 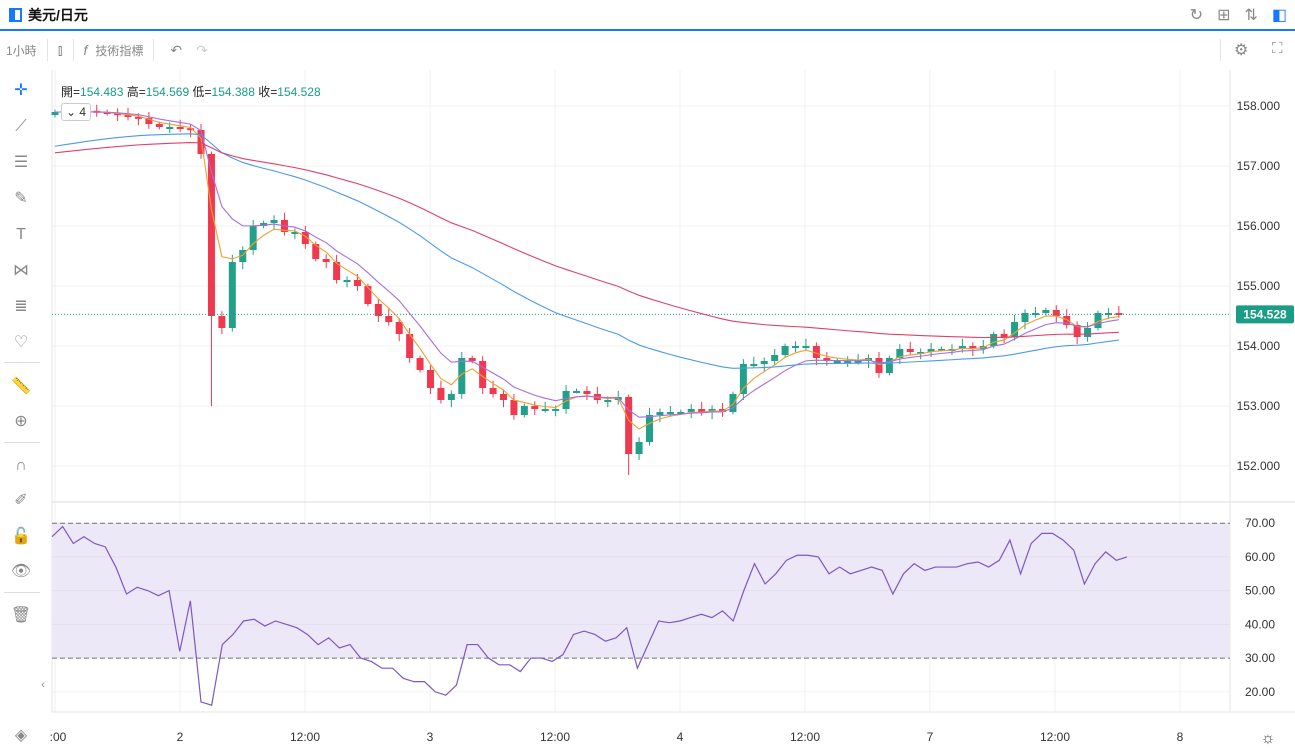 I want to click on fx-icon: f, so click(x=85, y=50).